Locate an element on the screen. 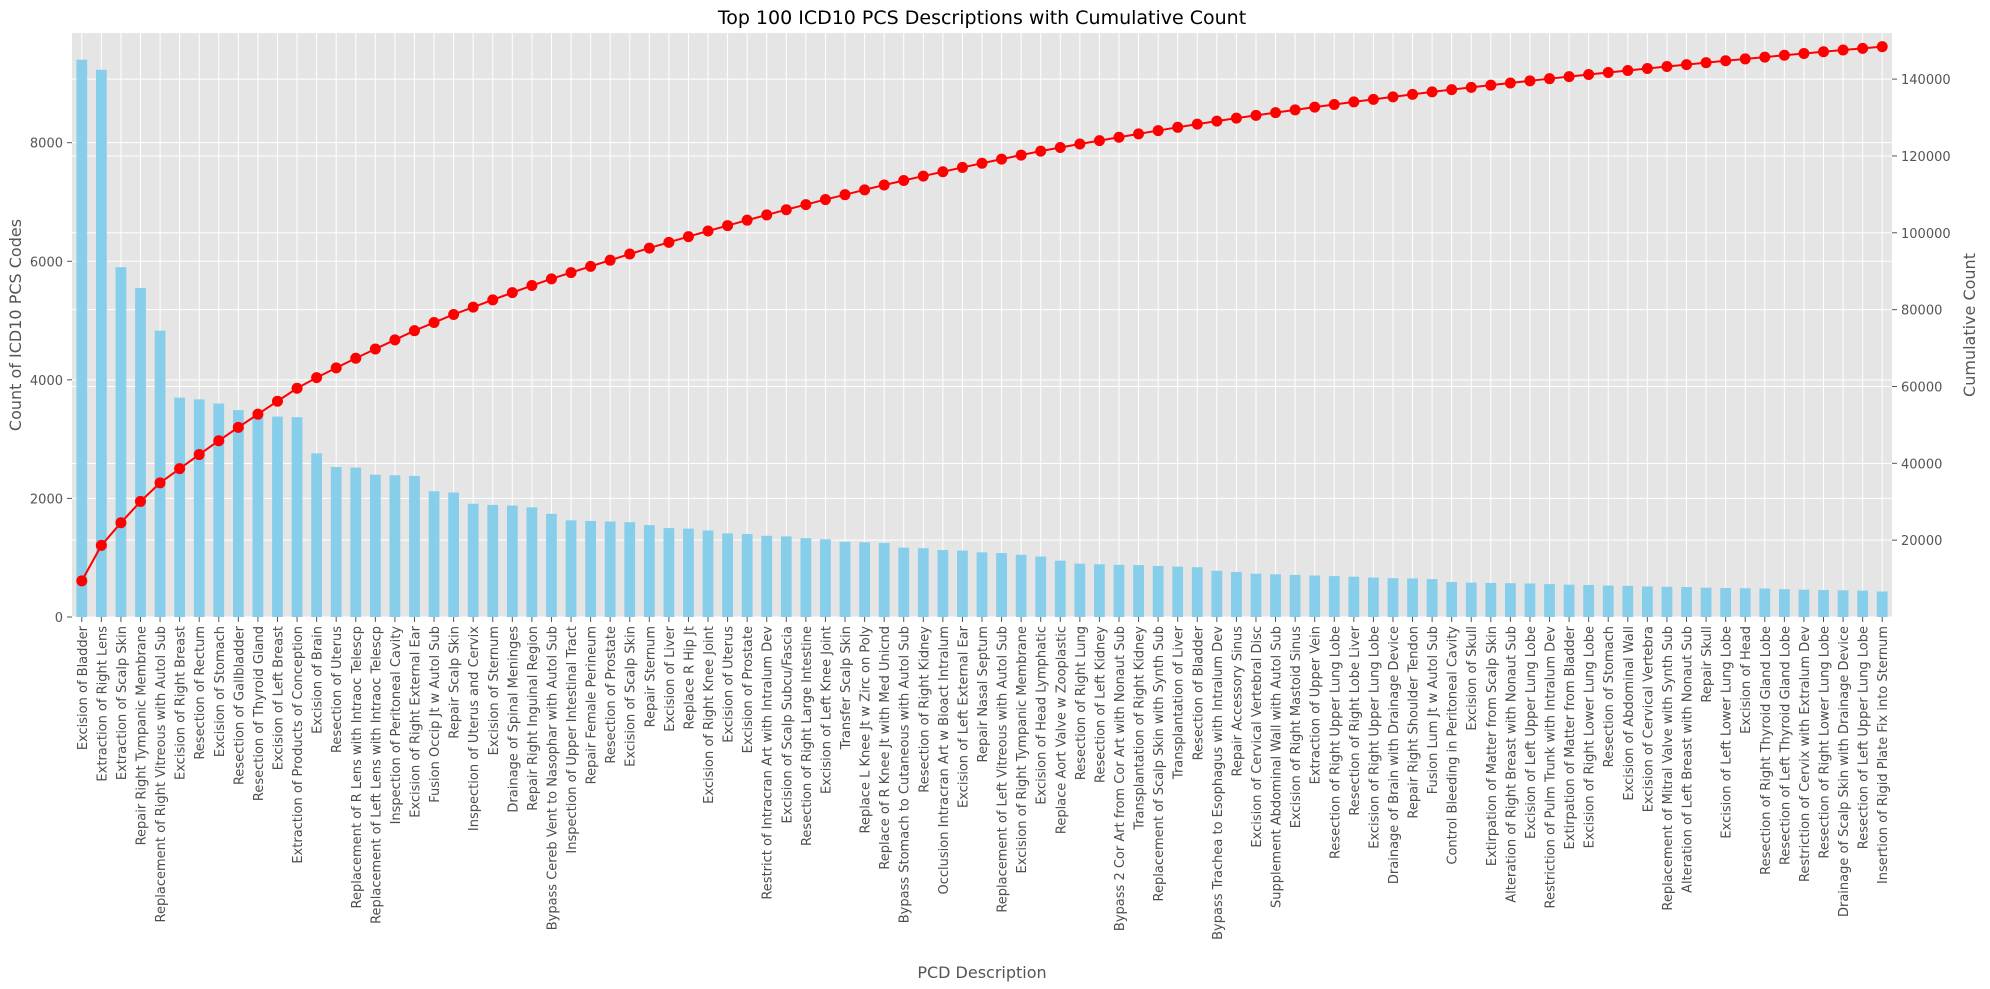 The image size is (1990, 989). x-tick-label: Excision of Scalp Skin is located at coordinates (631, 696).